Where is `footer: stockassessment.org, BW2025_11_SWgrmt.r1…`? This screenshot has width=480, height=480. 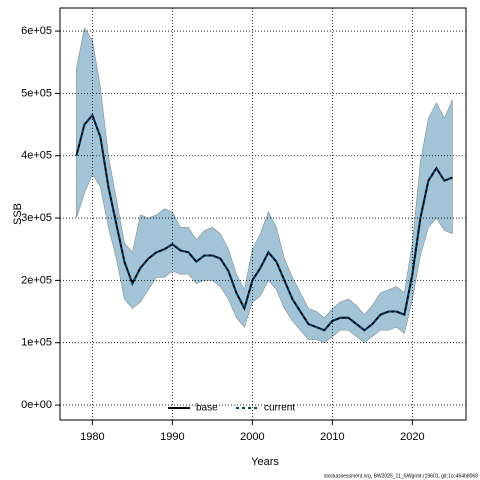 footer: stockassessment.org, BW2025_11_SWgrmt.r1… is located at coordinates (401, 476).